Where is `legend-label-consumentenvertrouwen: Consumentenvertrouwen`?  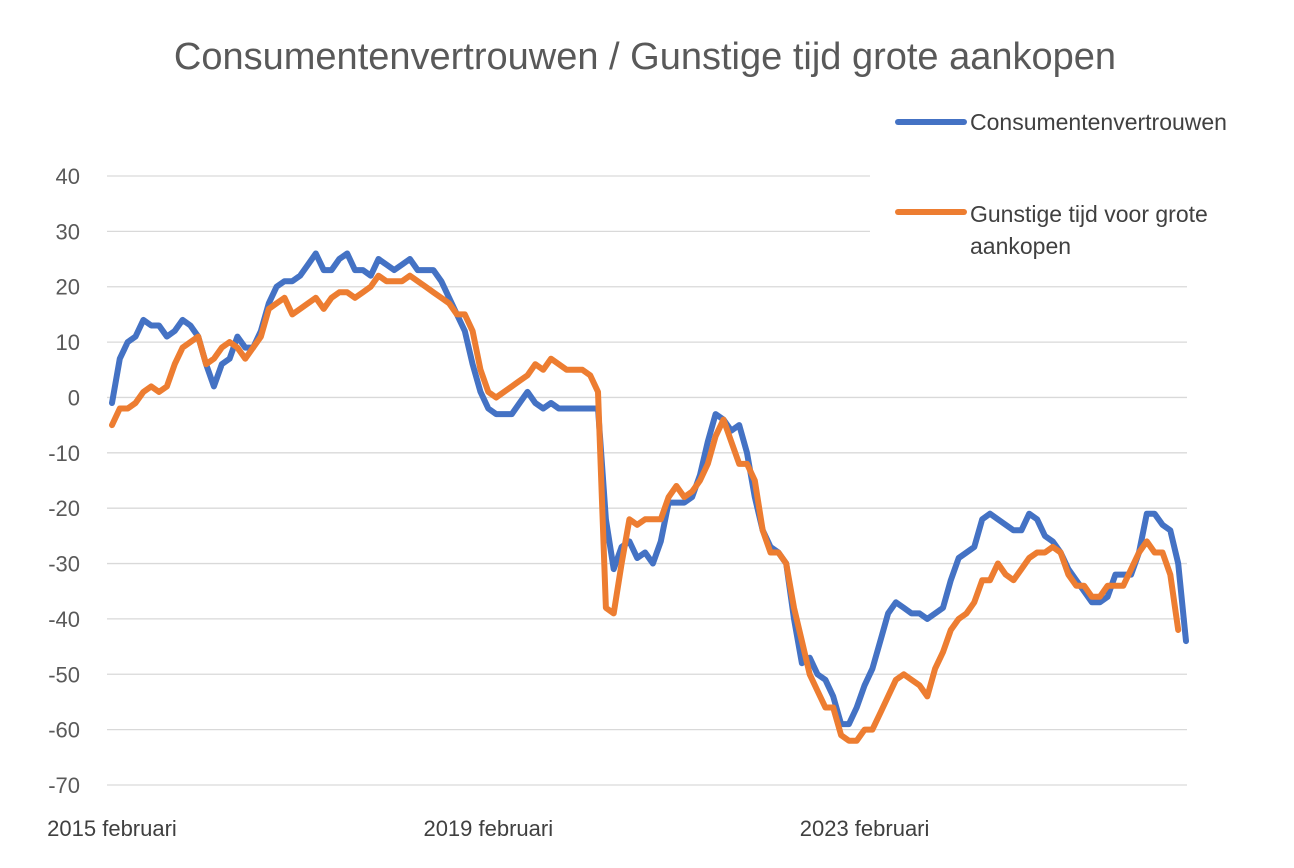
legend-label-consumentenvertrouwen: Consumentenvertrouwen is located at coordinates (1098, 122).